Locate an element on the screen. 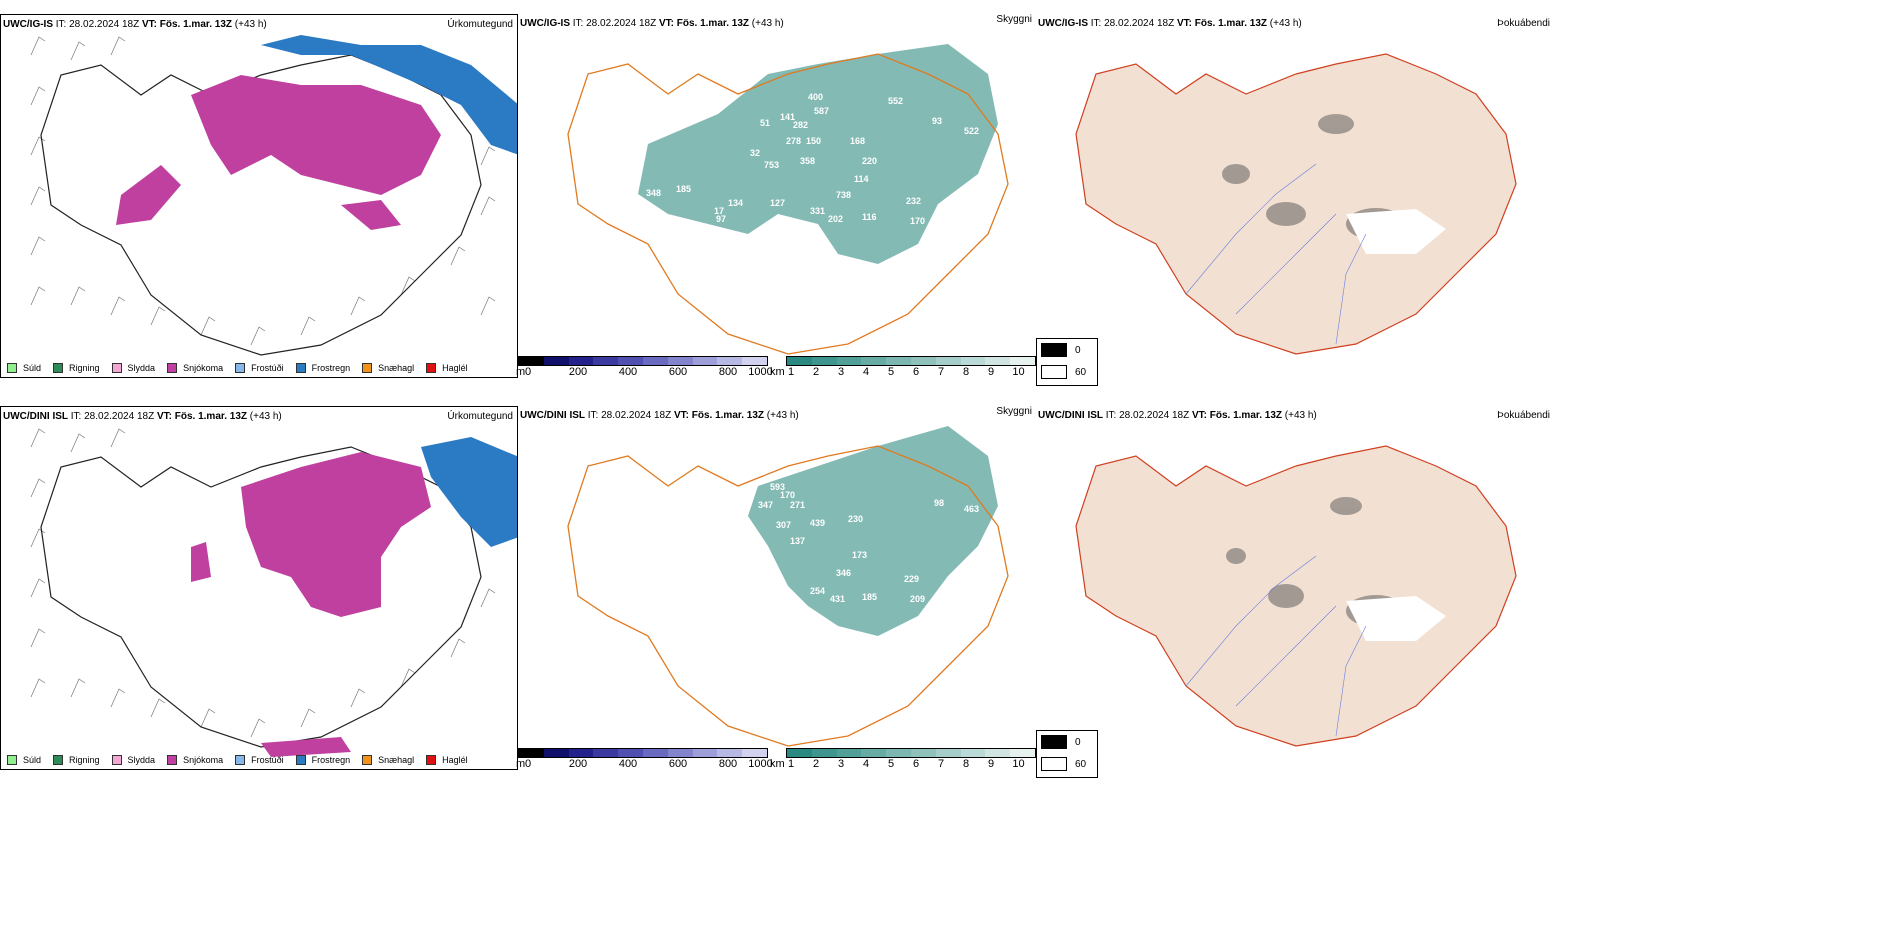 This screenshot has height=950, width=1900. cloud-title-top: Skyggni is located at coordinates (1014, 19).